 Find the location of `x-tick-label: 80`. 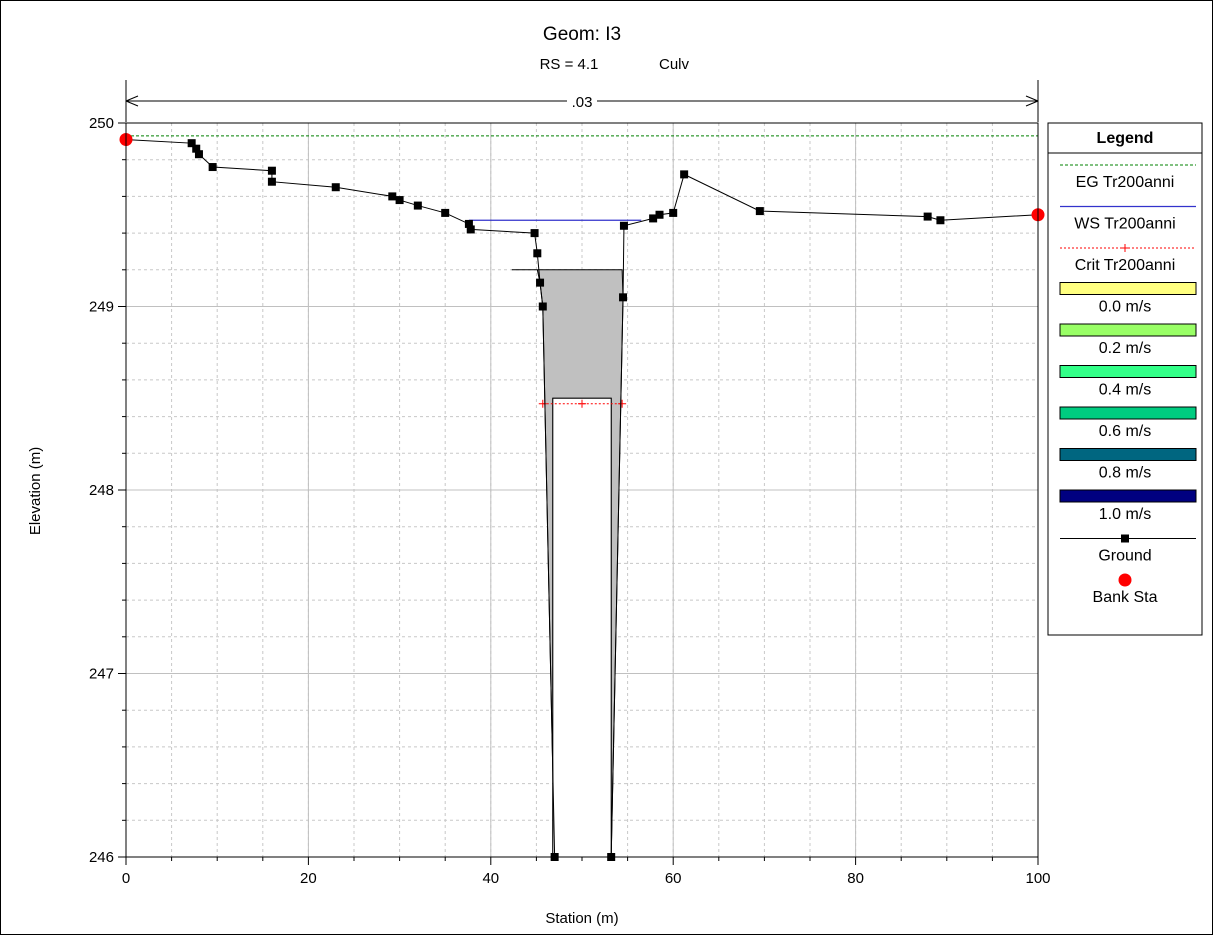

x-tick-label: 80 is located at coordinates (855, 878).